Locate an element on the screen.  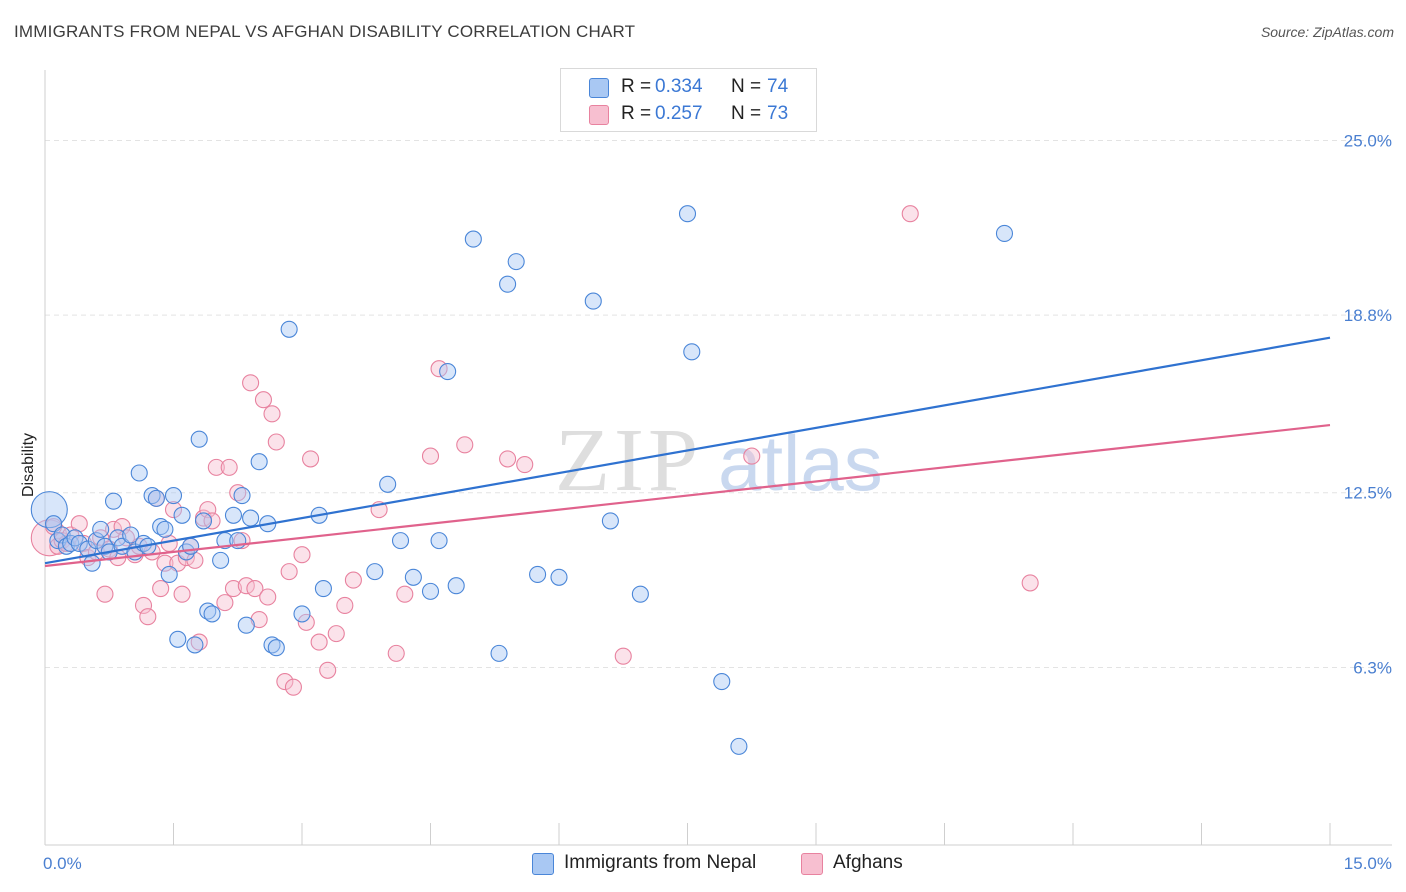
trend-line is located at coordinates (687, 495).